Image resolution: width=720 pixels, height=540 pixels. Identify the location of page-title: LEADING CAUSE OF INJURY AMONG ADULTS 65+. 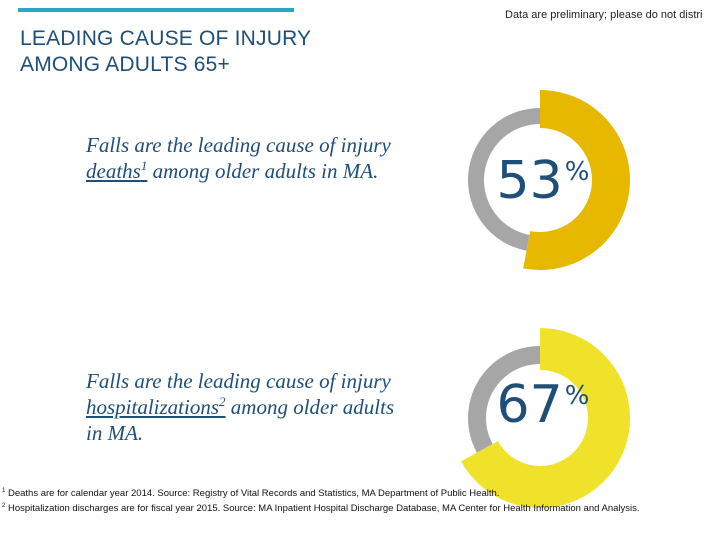
(165, 52).